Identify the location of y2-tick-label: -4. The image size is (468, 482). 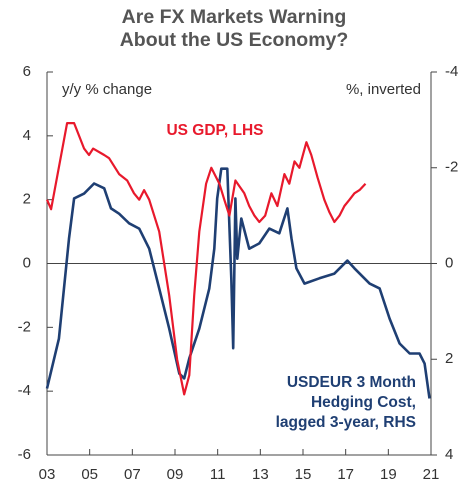
(451, 71).